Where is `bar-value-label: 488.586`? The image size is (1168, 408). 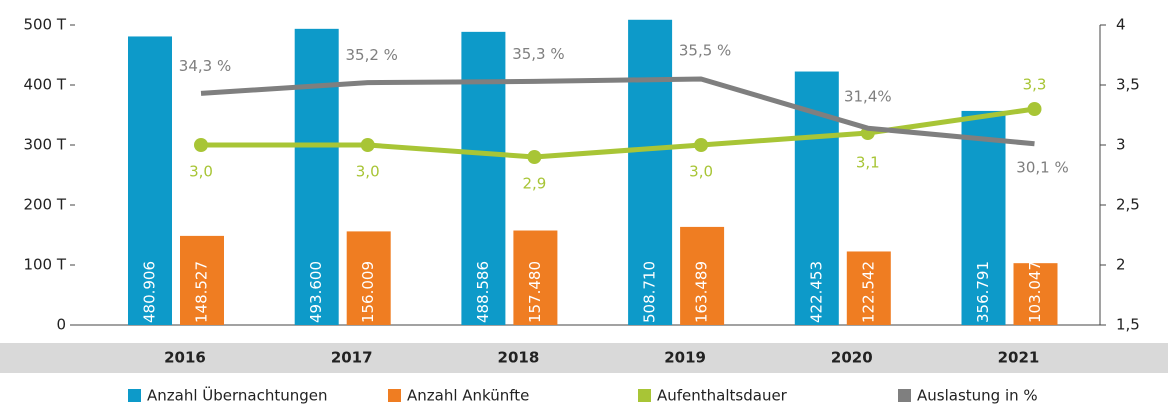 bar-value-label: 488.586 is located at coordinates (483, 292).